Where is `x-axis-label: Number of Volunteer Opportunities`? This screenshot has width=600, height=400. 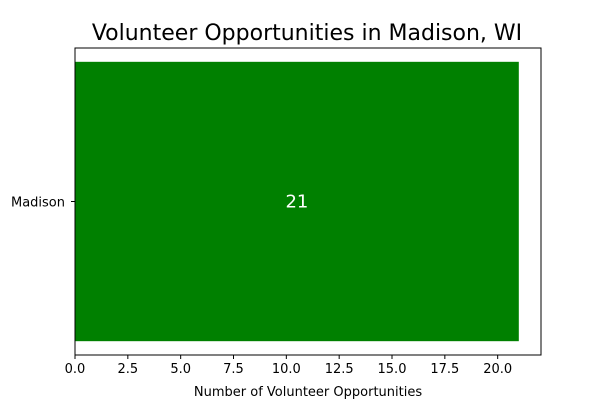 x-axis-label: Number of Volunteer Opportunities is located at coordinates (308, 392).